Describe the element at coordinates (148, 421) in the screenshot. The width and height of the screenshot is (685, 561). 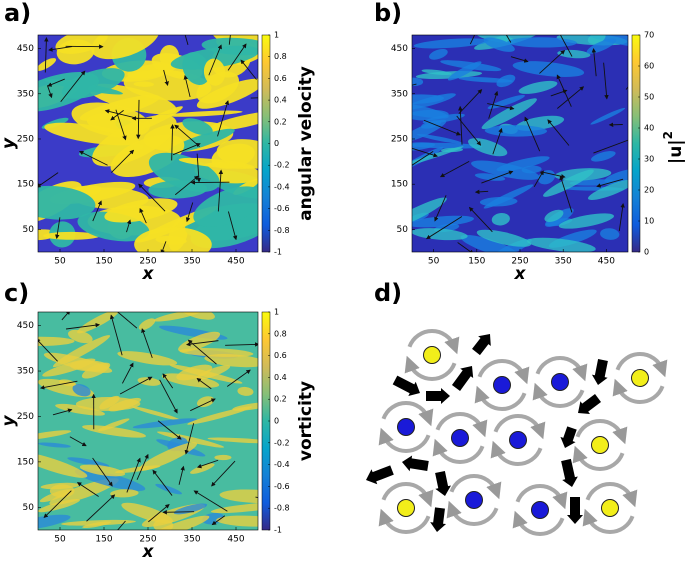
I see `field` at that location.